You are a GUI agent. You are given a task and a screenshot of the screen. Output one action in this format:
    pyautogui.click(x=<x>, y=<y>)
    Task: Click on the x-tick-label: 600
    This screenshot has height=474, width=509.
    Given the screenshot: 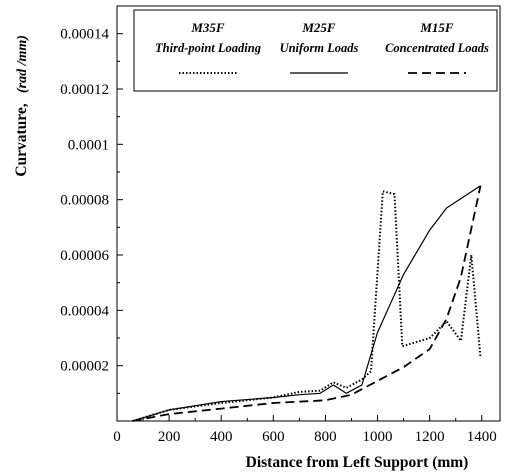 What is the action you would take?
    pyautogui.click(x=273, y=437)
    